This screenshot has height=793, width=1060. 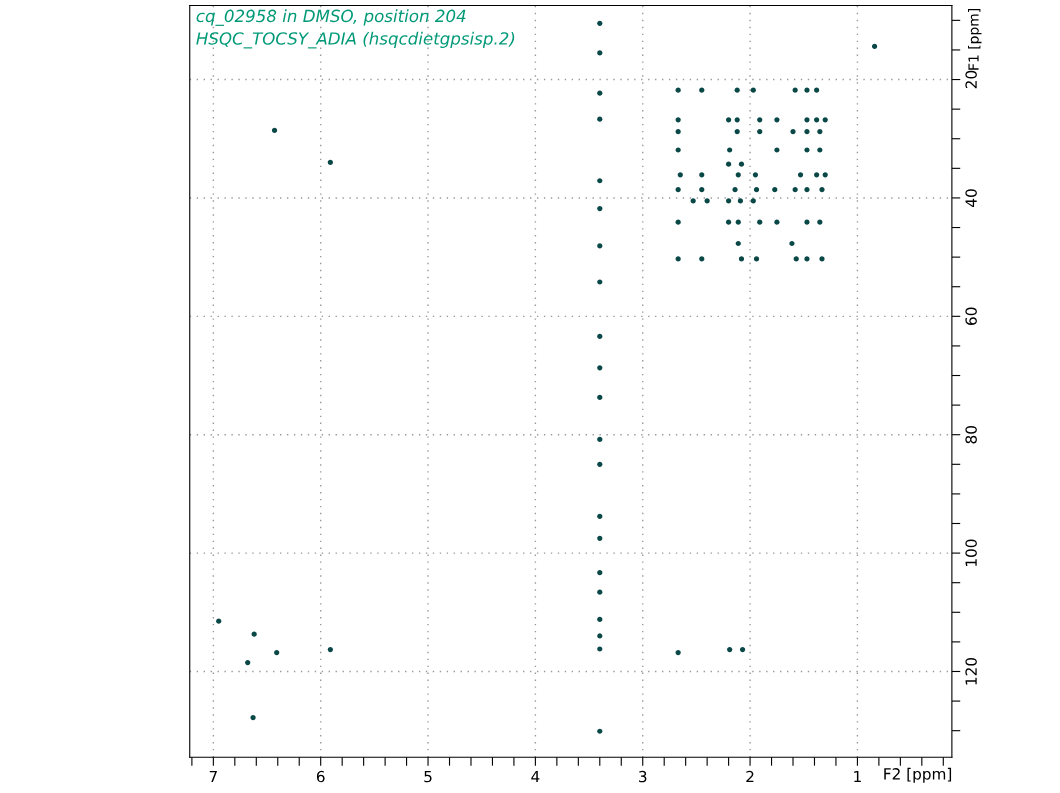 What do you see at coordinates (971, 198) in the screenshot?
I see `y-tick-label: 40` at bounding box center [971, 198].